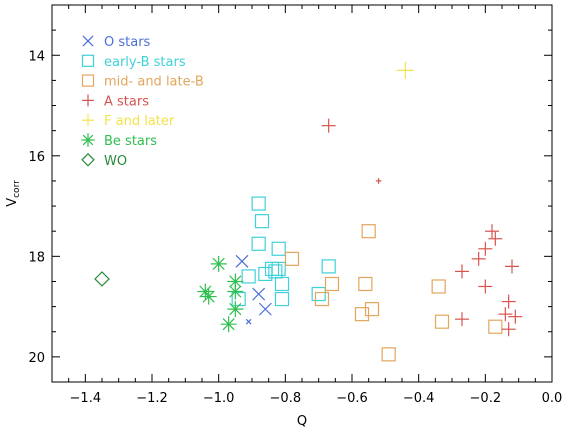 The width and height of the screenshot is (570, 433). I want to click on legend-item-a-stars: A stars, so click(115, 101).